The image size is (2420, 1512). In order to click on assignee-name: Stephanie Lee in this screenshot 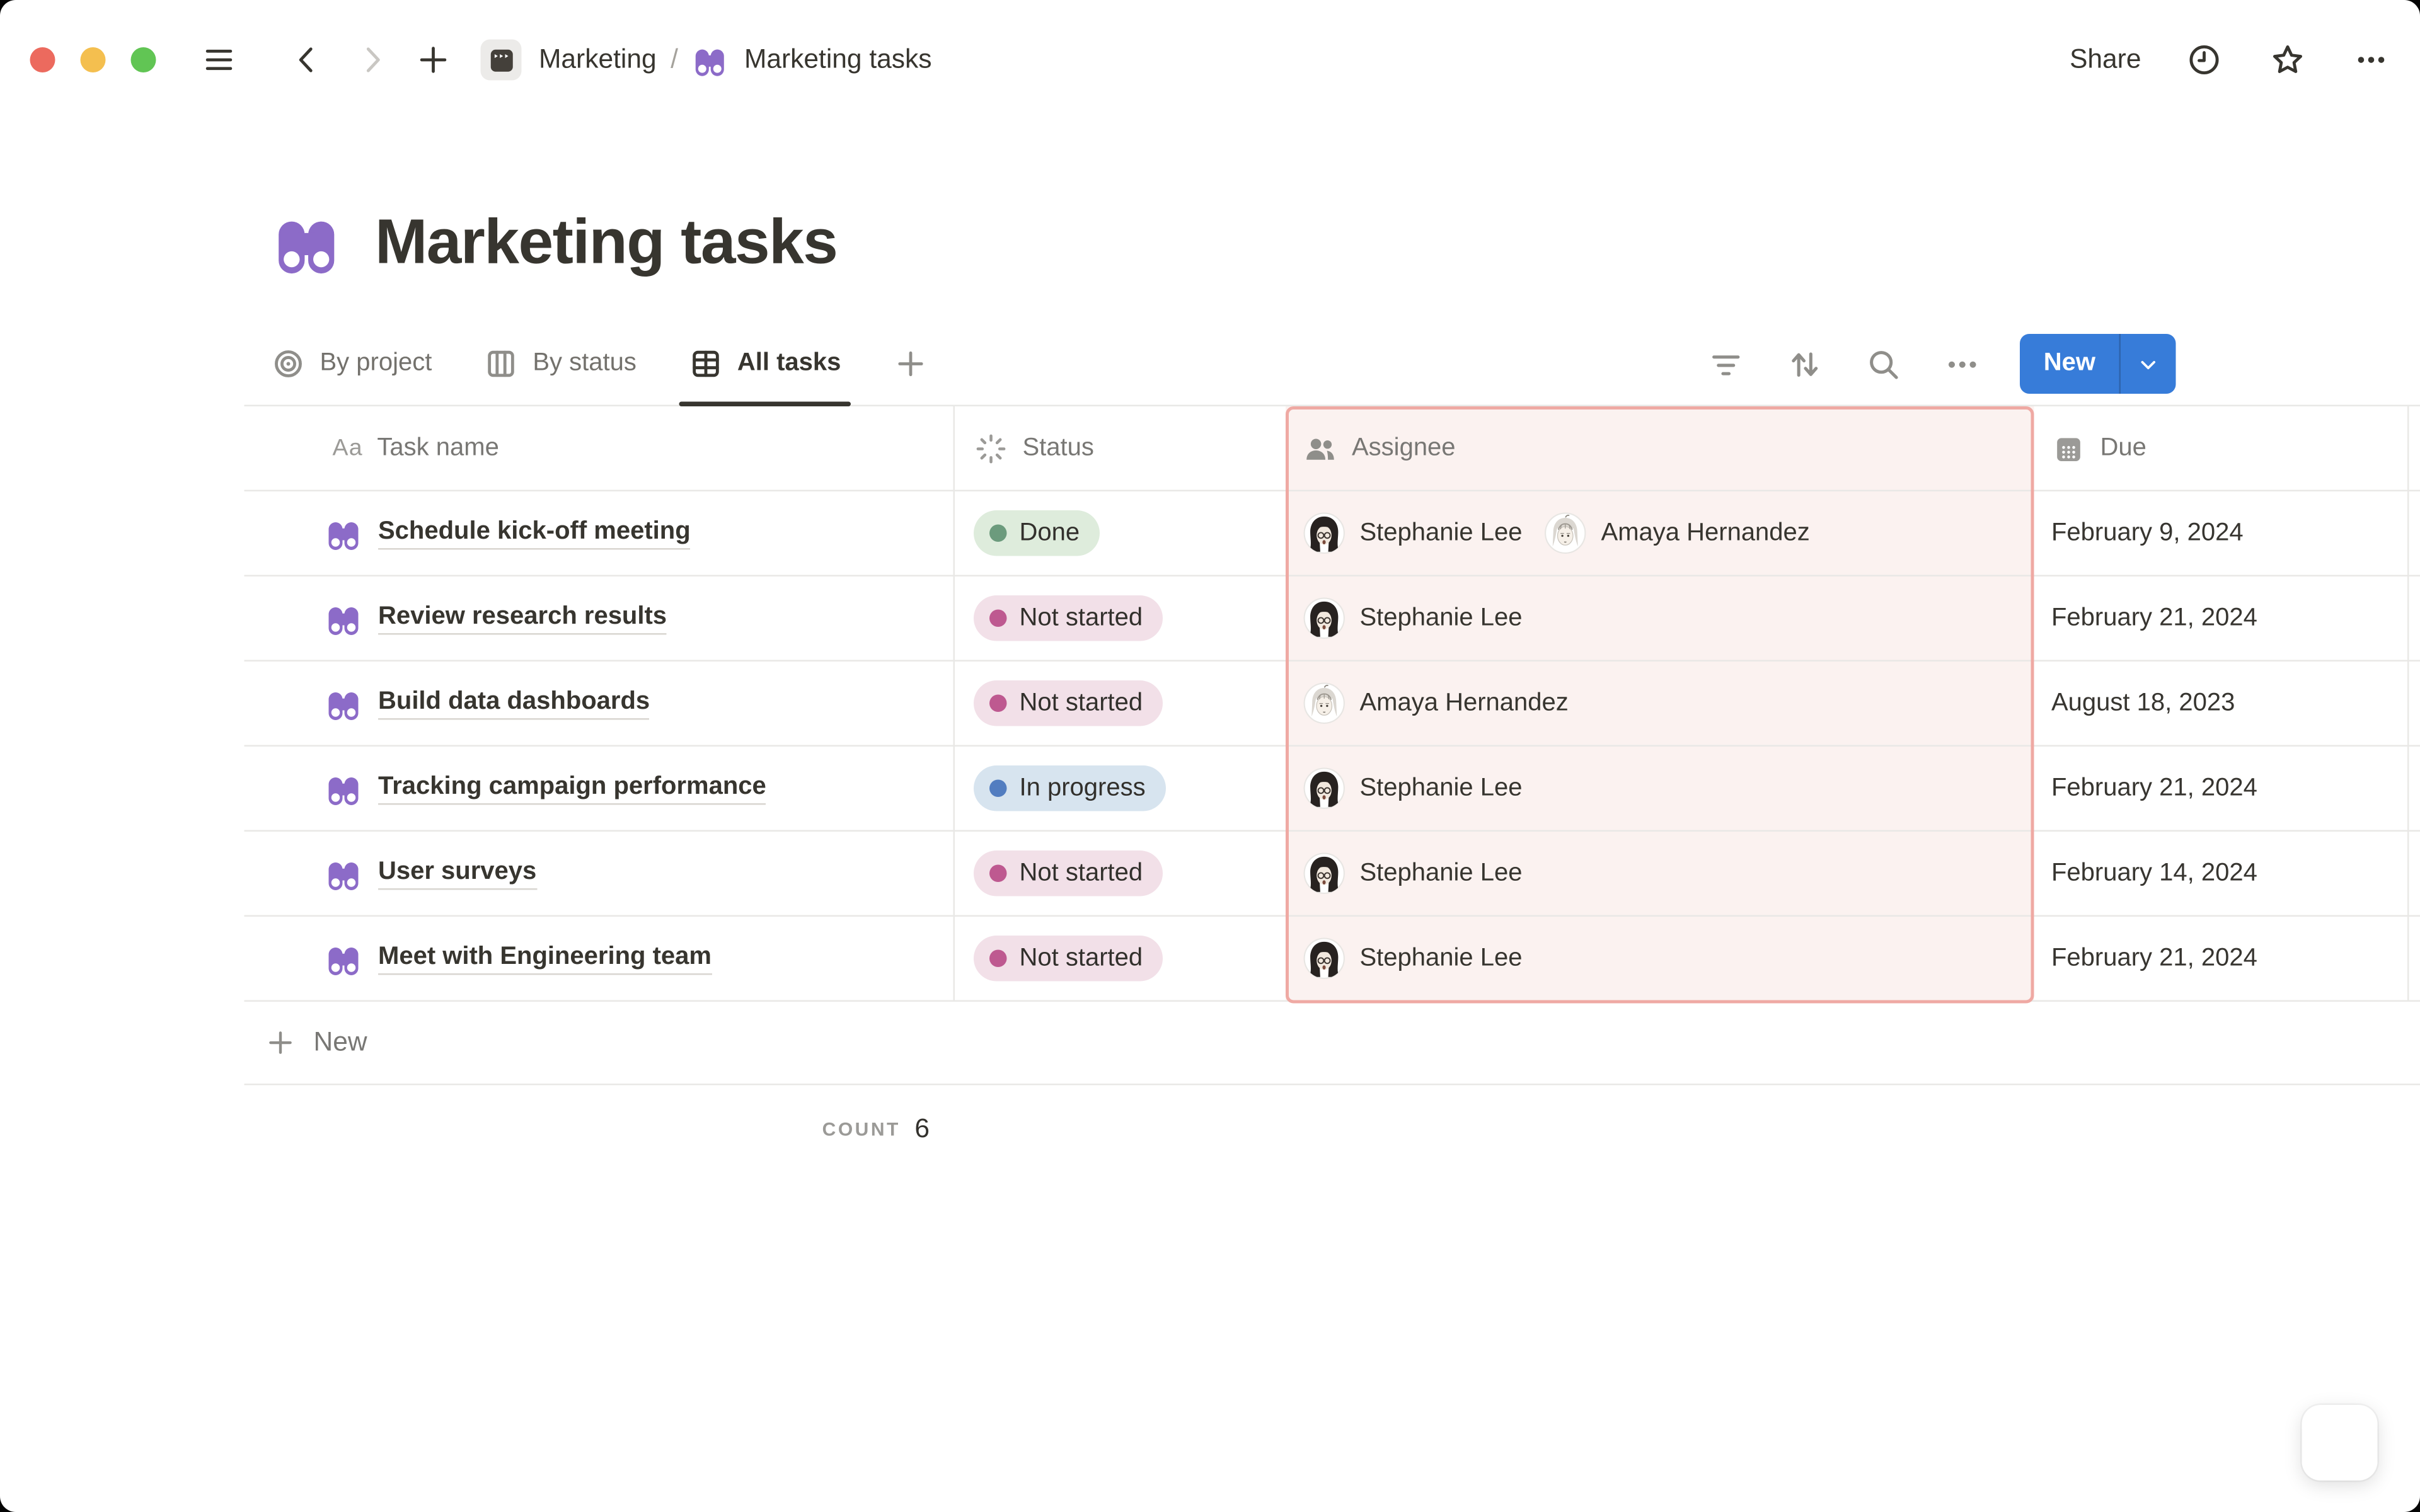, I will do `click(1441, 787)`.